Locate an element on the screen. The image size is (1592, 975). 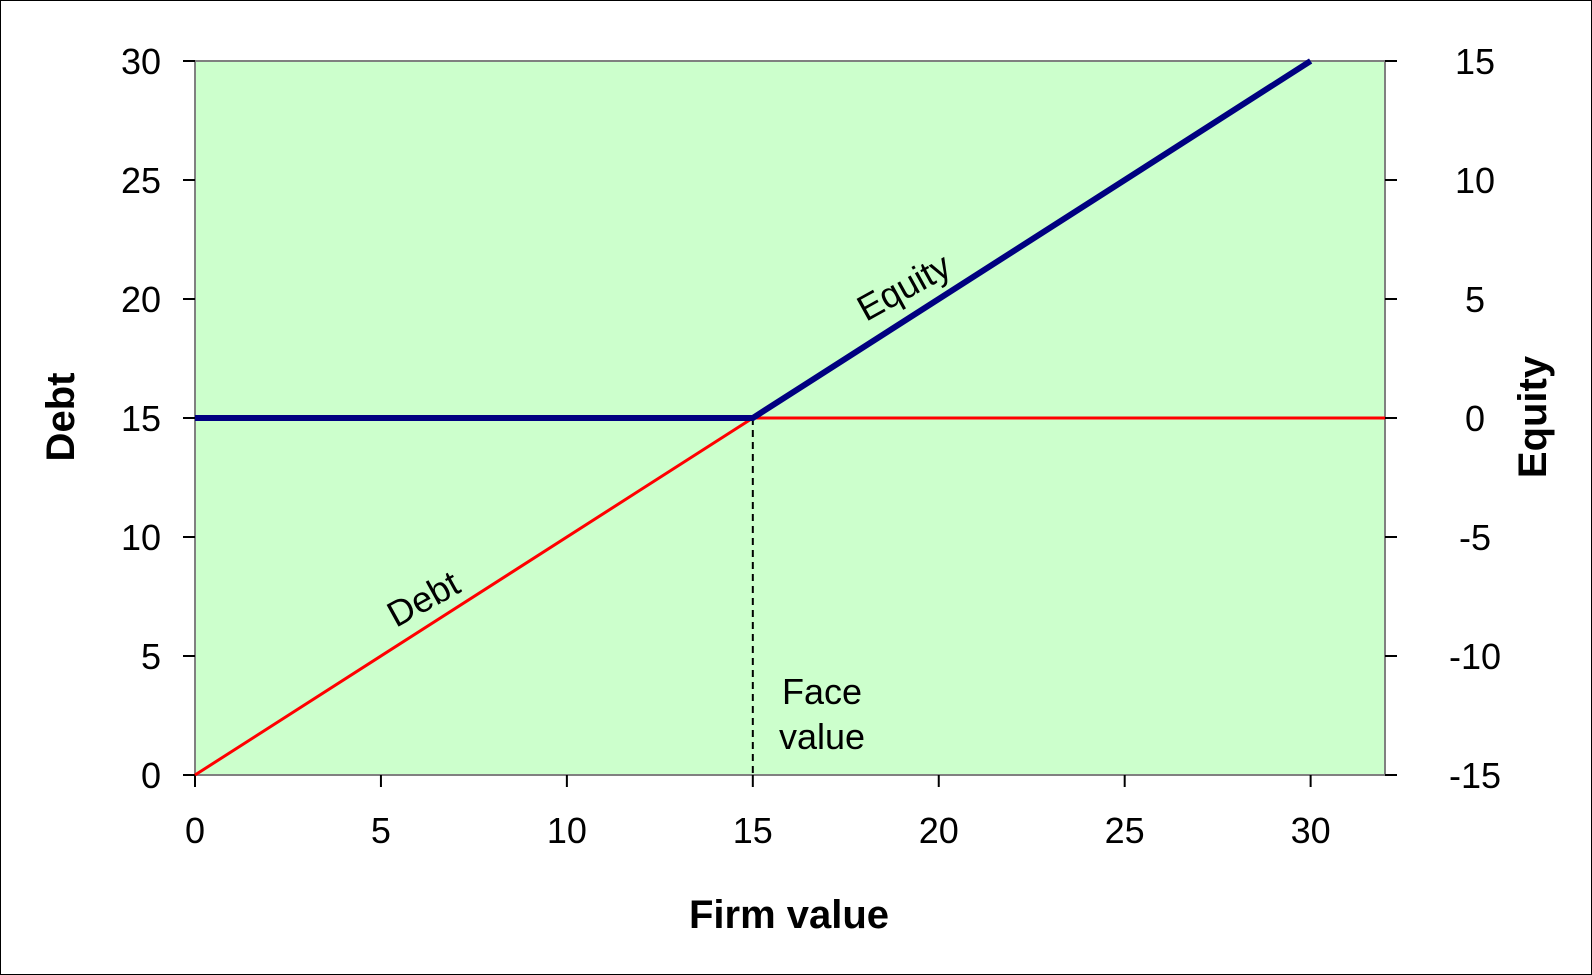
y-right-tick-label: -5 is located at coordinates (1475, 537).